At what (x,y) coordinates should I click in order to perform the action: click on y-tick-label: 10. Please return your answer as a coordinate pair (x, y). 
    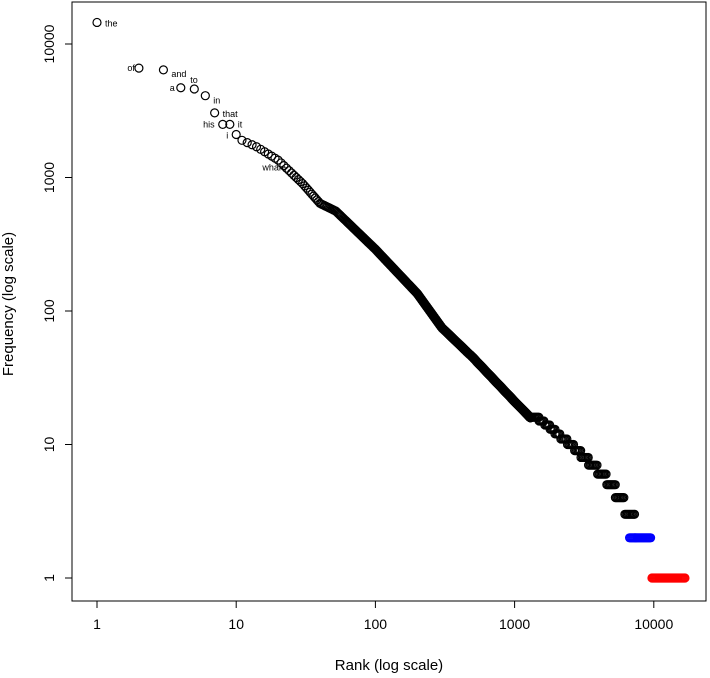
    Looking at the image, I should click on (49, 445).